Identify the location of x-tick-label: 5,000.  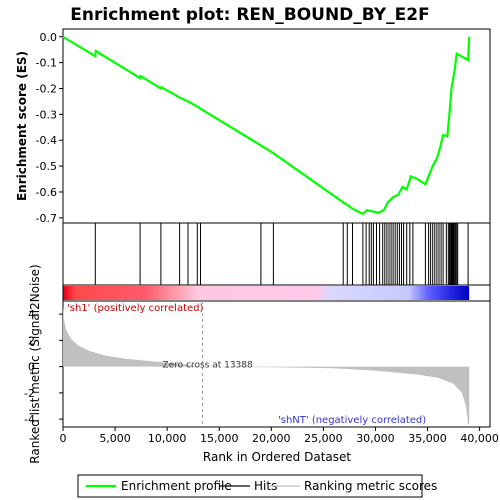
(115, 438).